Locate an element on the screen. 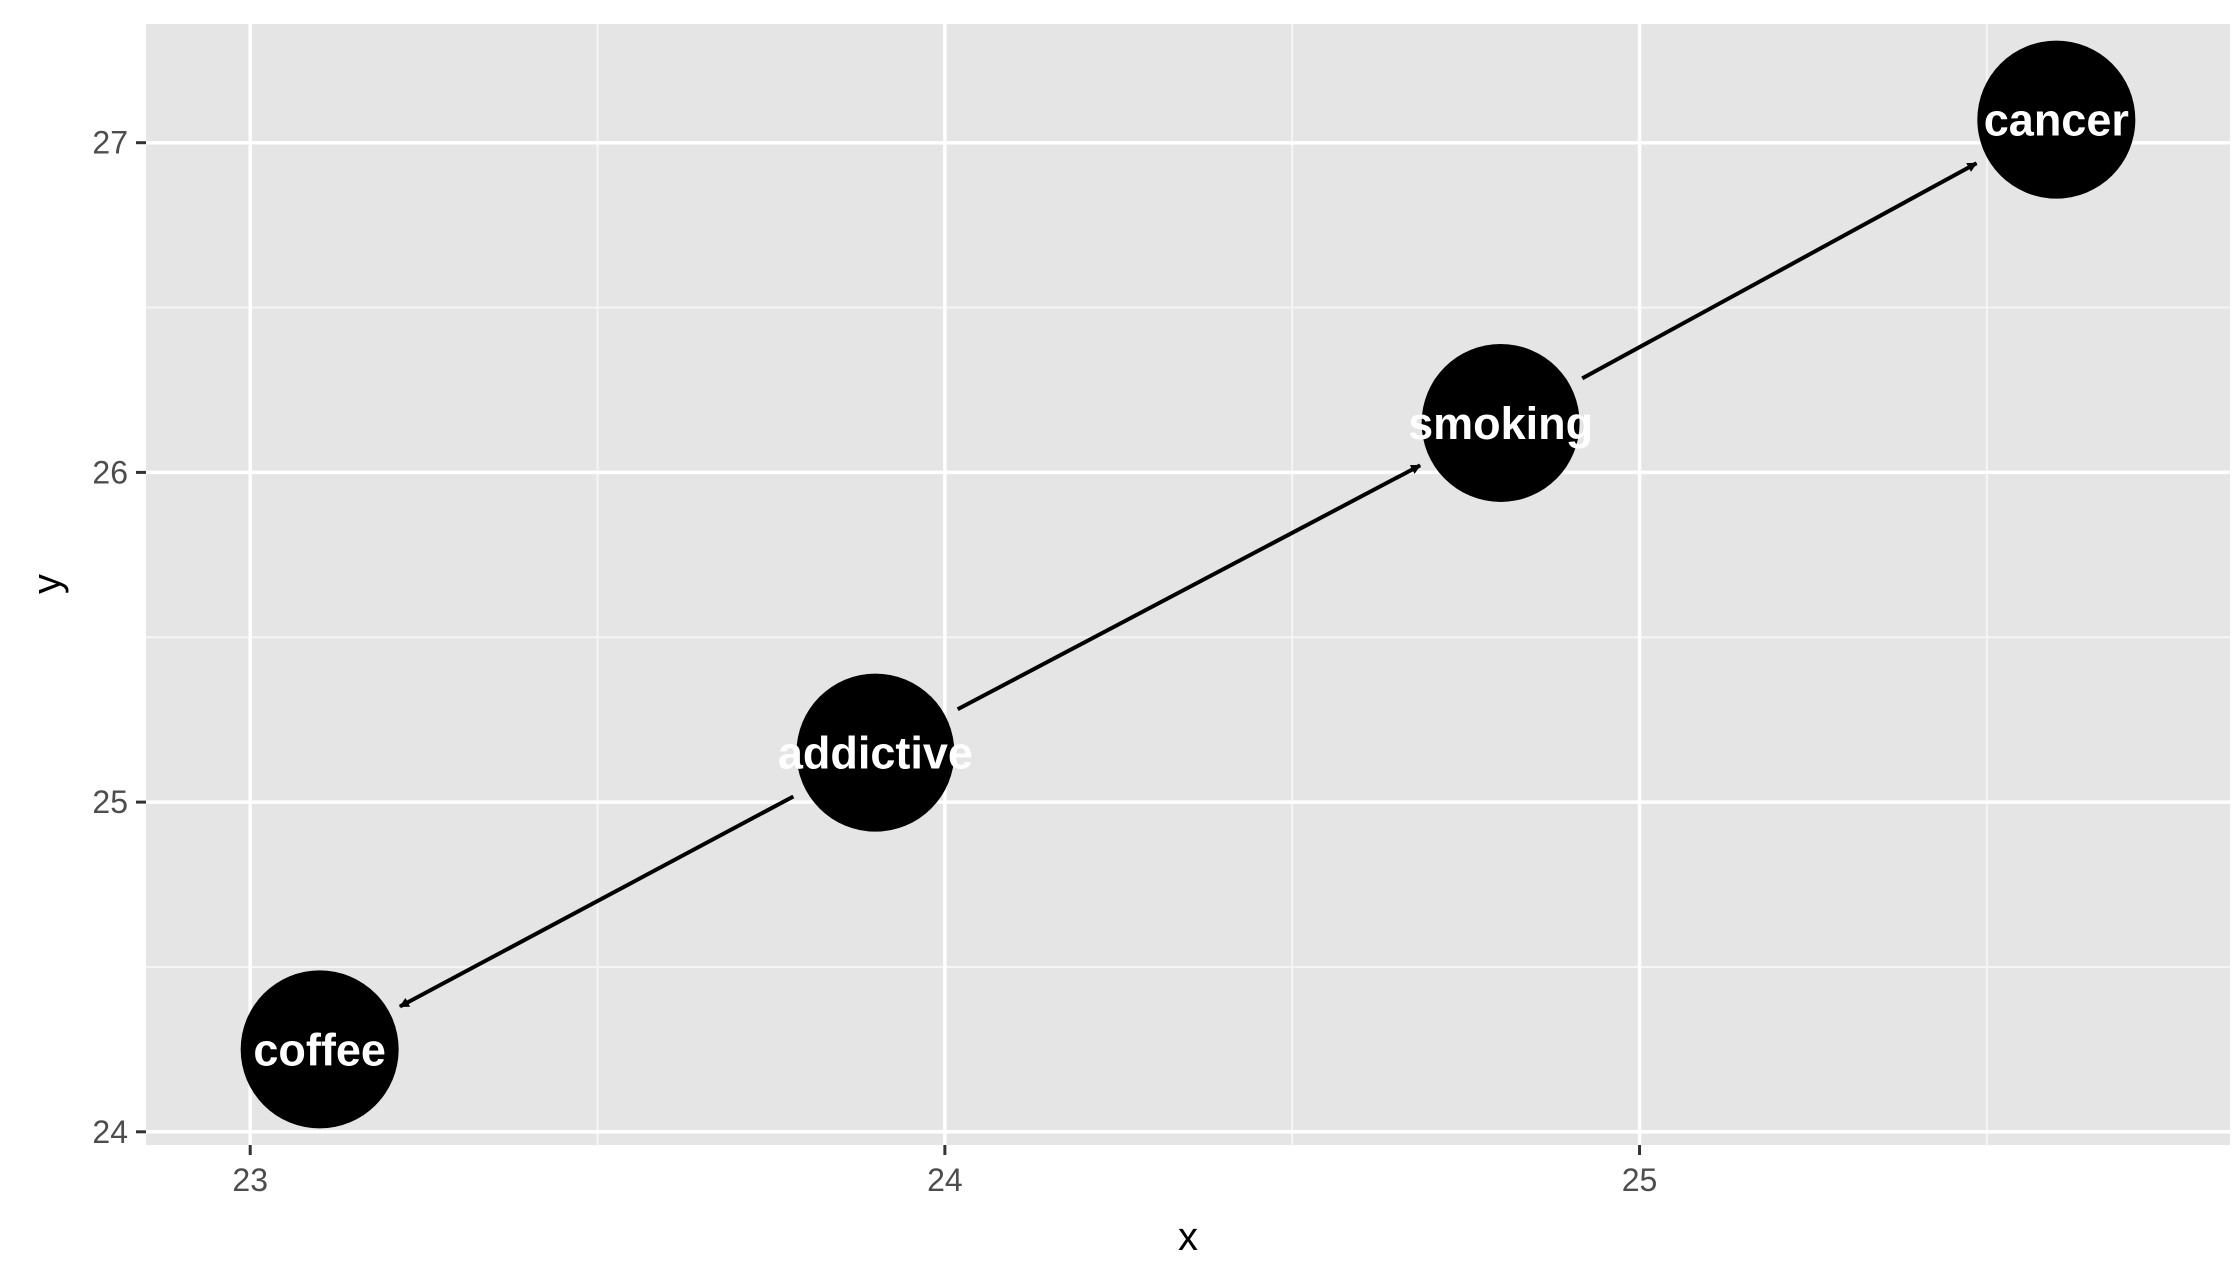 The width and height of the screenshot is (2240, 1280). node-circle-cancer is located at coordinates (2056, 119).